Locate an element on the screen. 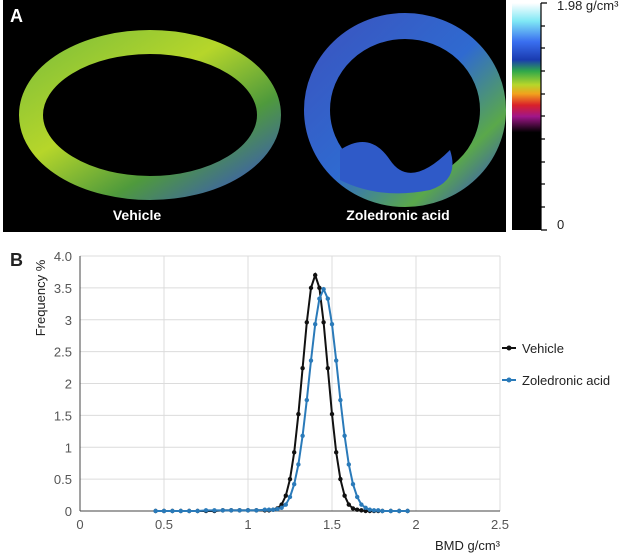  colorbar-ticks is located at coordinates (543, 116).